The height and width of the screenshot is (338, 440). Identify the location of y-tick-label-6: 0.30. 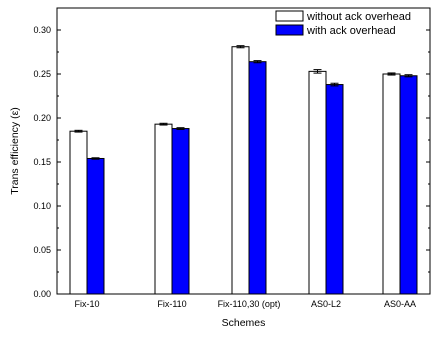
(42, 30).